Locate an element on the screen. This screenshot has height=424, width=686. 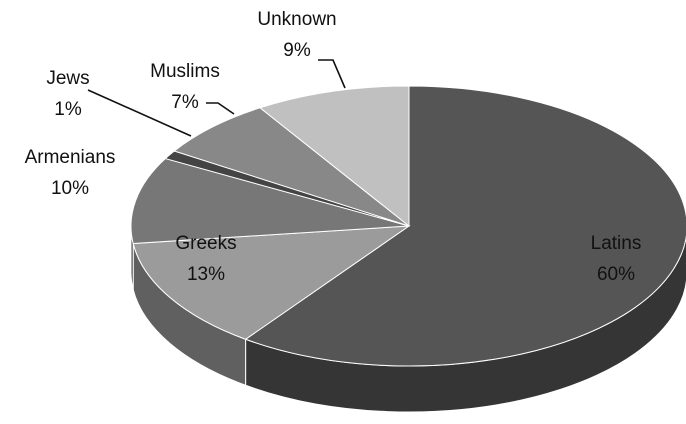
slice-label-unknown-name: Unknown is located at coordinates (296, 19).